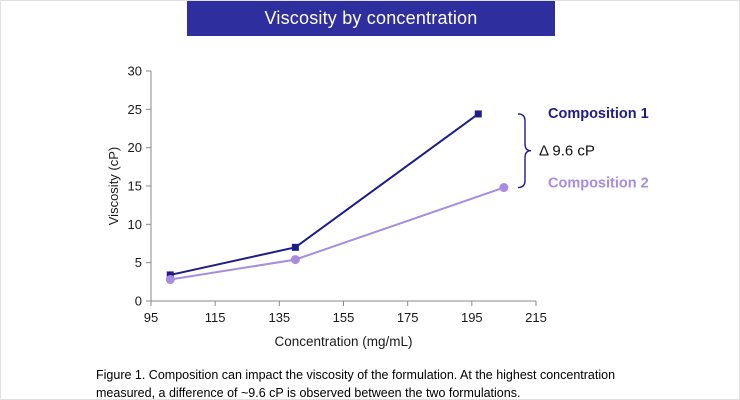 This screenshot has height=400, width=740. I want to click on chart-title: Viscosity by concentration, so click(371, 18).